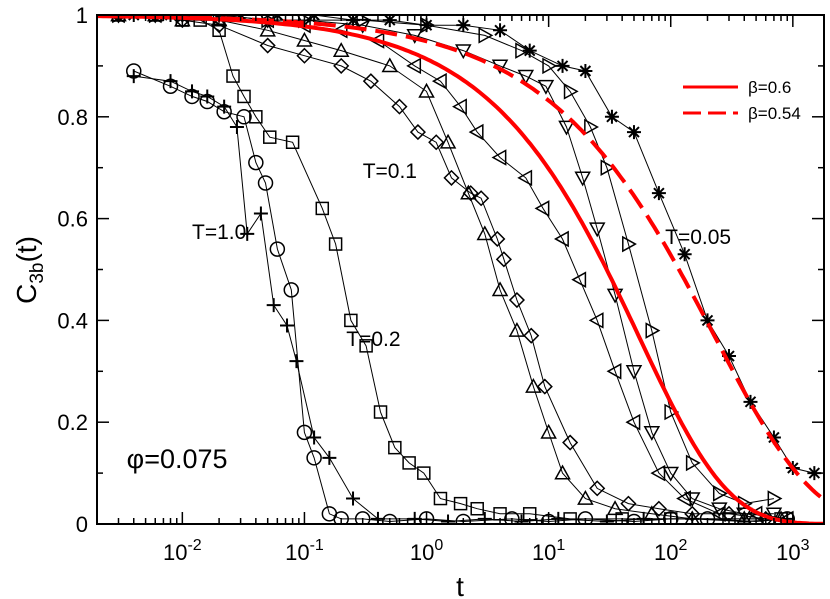 The image size is (830, 599). Describe the element at coordinates (426, 551) in the screenshot. I see `x-tick-label: 10⁰` at that location.